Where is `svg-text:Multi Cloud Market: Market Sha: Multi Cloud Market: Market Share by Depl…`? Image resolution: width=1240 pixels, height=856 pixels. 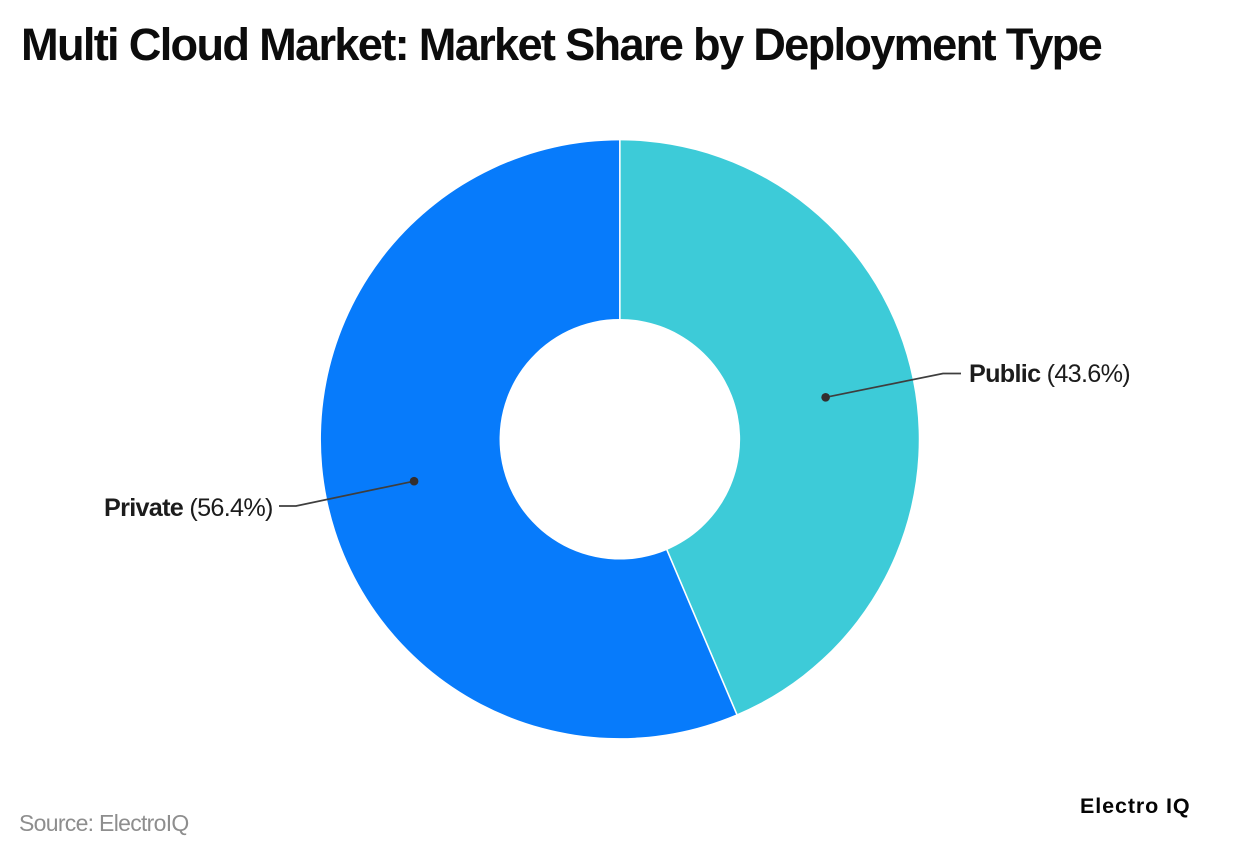
svg-text:Multi Cloud Market: Market Sha: Multi Cloud Market: Market Share by Depl… is located at coordinates (561, 44).